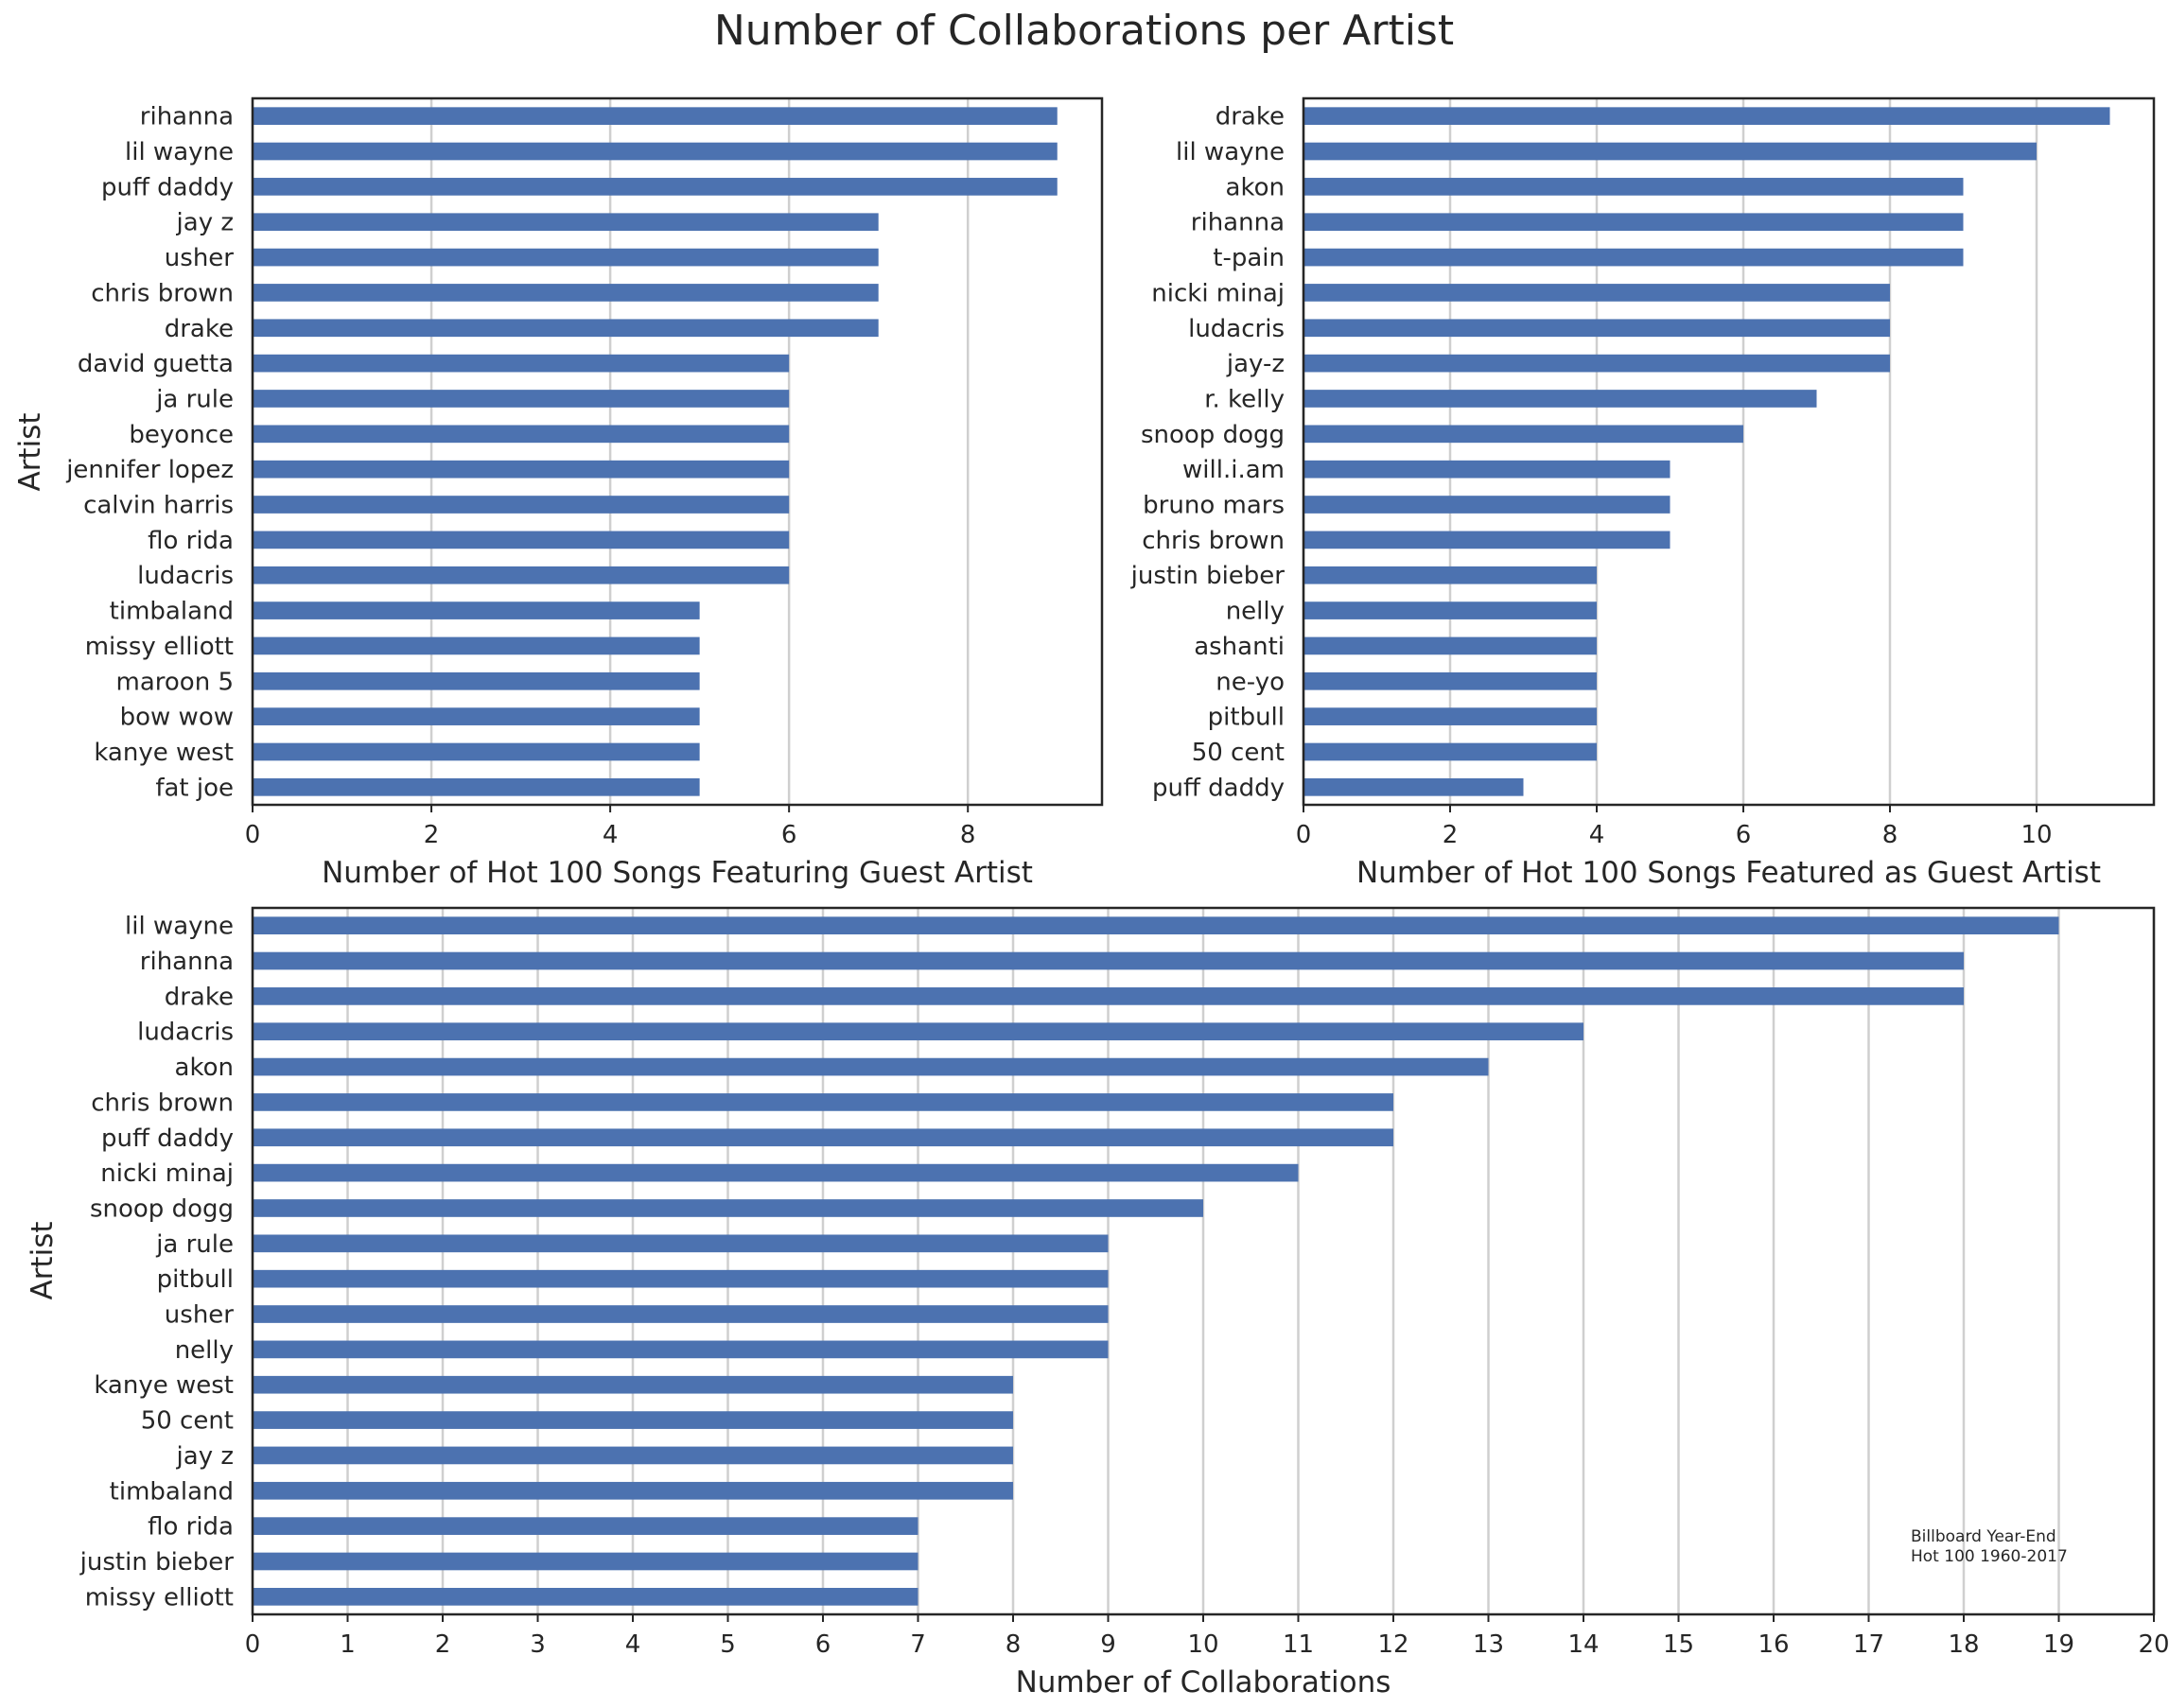 The width and height of the screenshot is (2169, 1708). I want to click on bar-timbaland, so click(633, 1490).